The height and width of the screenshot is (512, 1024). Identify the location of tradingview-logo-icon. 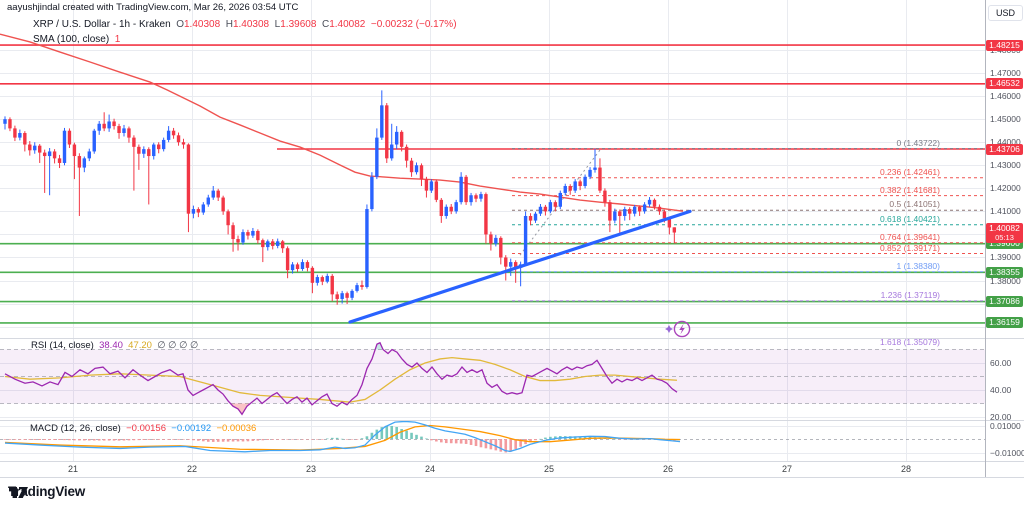
(18, 492).